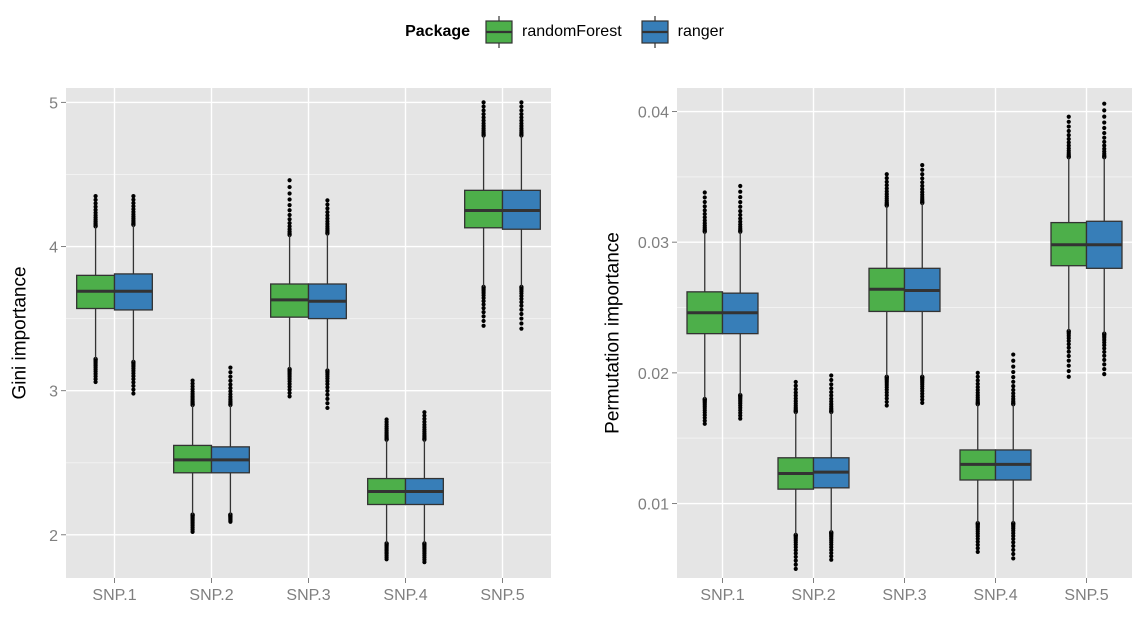 This screenshot has height=617, width=1139. What do you see at coordinates (740, 302) in the screenshot?
I see `box-ranger-snp1` at bounding box center [740, 302].